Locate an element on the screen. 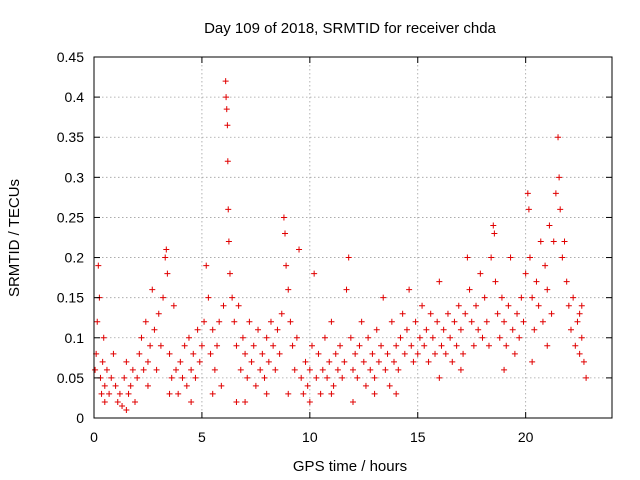  x-tick-label: 20 is located at coordinates (526, 437).